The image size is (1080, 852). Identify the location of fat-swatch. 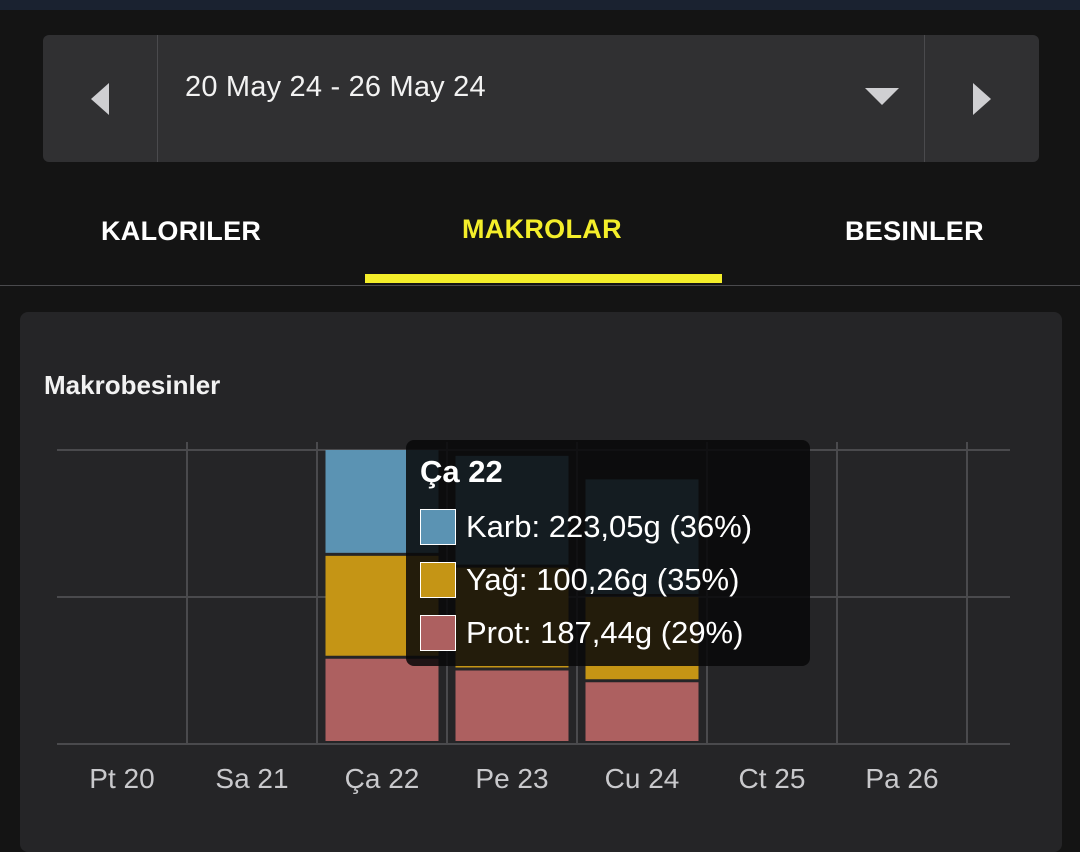
(438, 579).